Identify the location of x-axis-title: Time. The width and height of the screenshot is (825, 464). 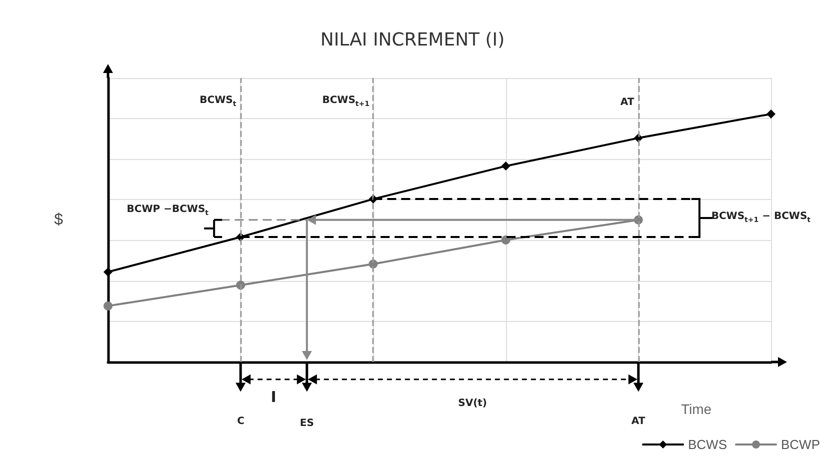
(696, 409).